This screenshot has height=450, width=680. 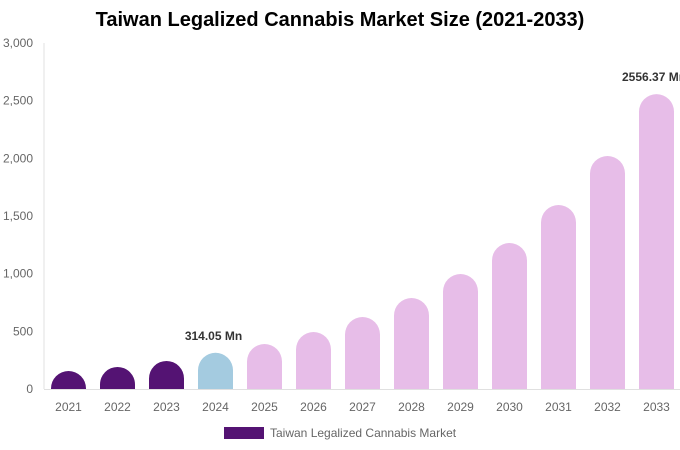 What do you see at coordinates (411, 343) in the screenshot?
I see `bar-2028` at bounding box center [411, 343].